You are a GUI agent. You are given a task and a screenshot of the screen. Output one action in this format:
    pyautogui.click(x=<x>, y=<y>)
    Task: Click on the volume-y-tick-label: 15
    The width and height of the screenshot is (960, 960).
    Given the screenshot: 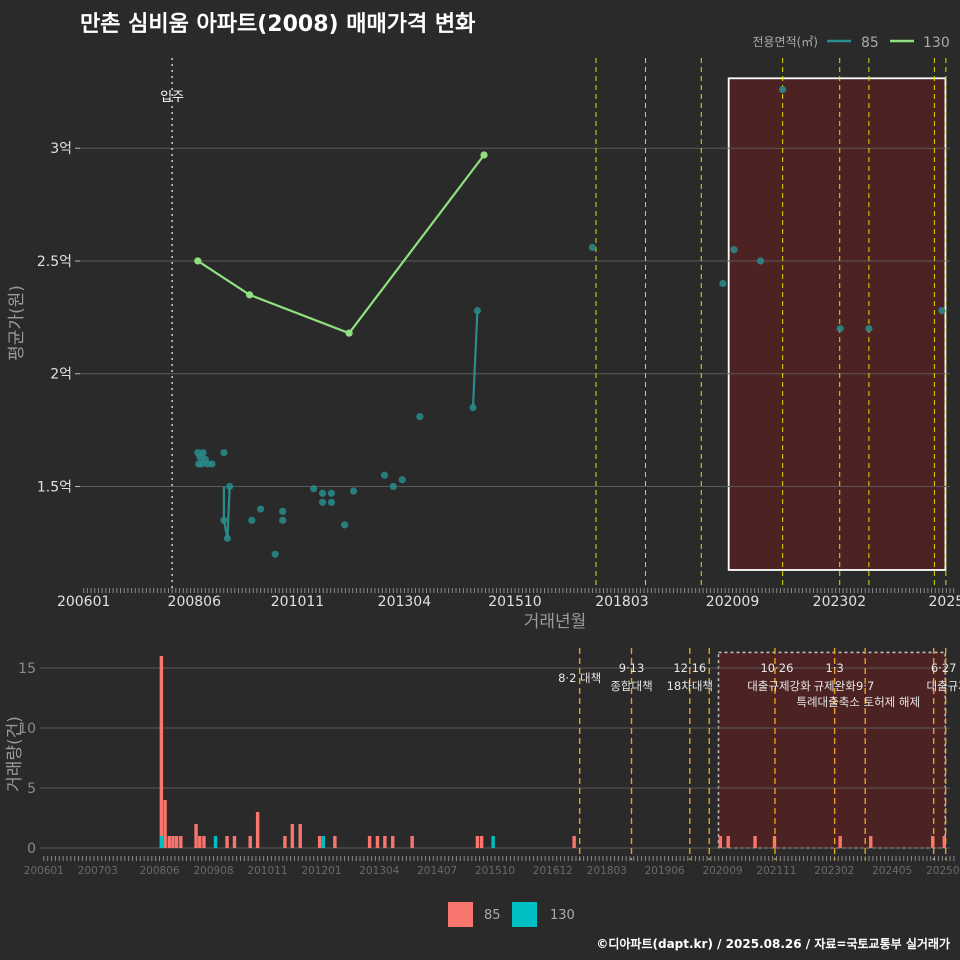 What is the action you would take?
    pyautogui.click(x=27, y=669)
    